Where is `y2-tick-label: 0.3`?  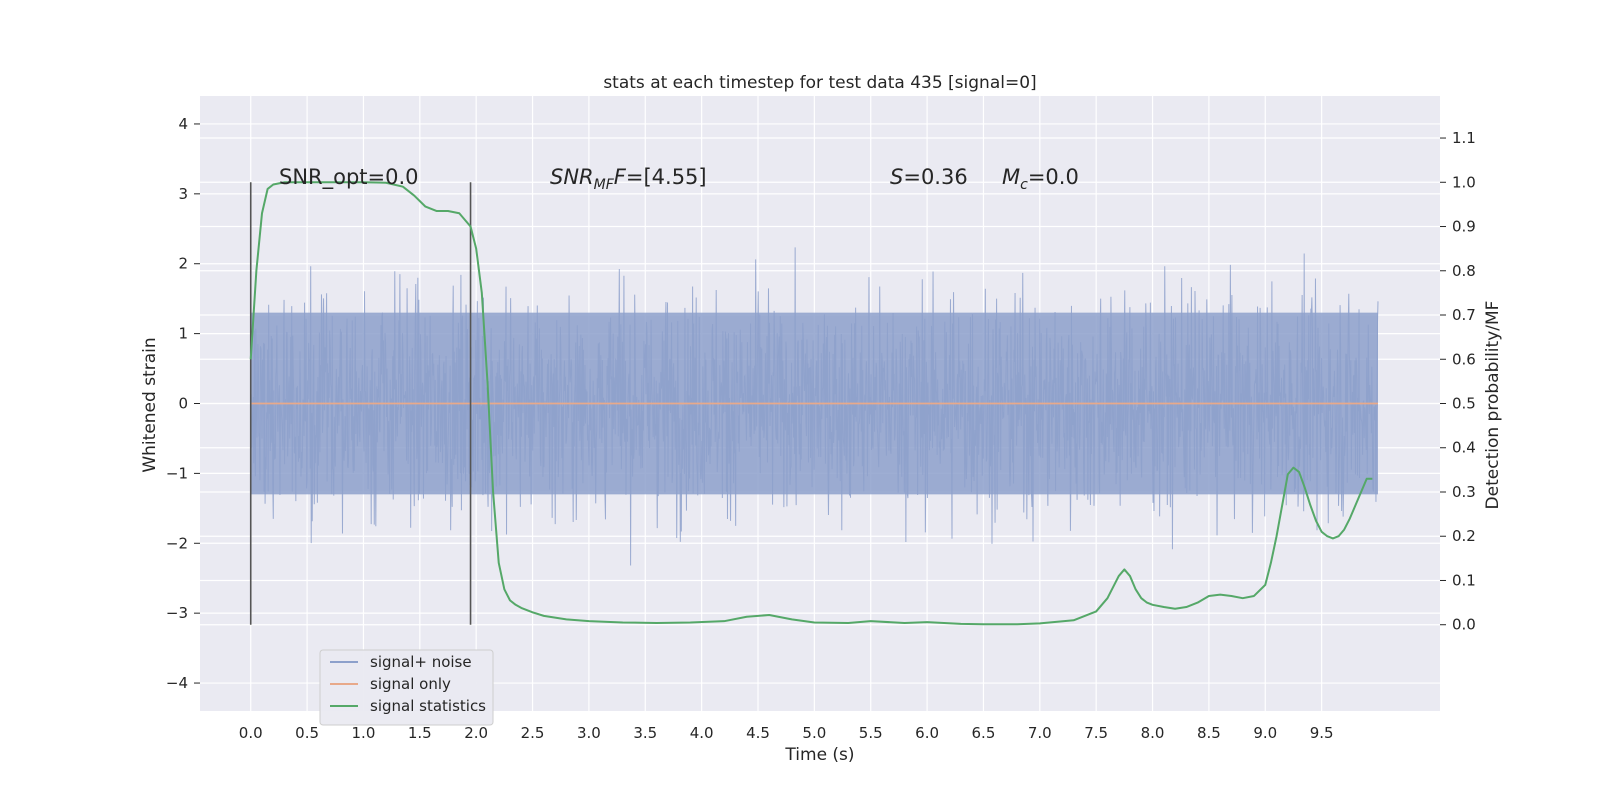
y2-tick-label: 0.3 is located at coordinates (1464, 492).